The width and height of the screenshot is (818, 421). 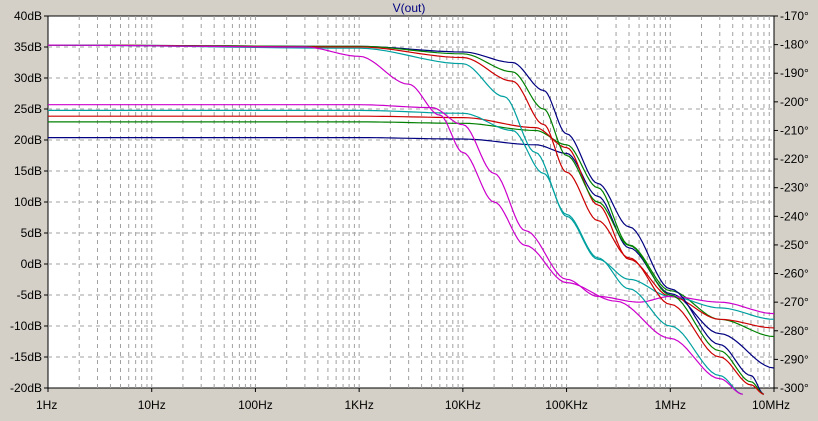 I want to click on left-tick-label: -20dB, so click(x=26, y=388).